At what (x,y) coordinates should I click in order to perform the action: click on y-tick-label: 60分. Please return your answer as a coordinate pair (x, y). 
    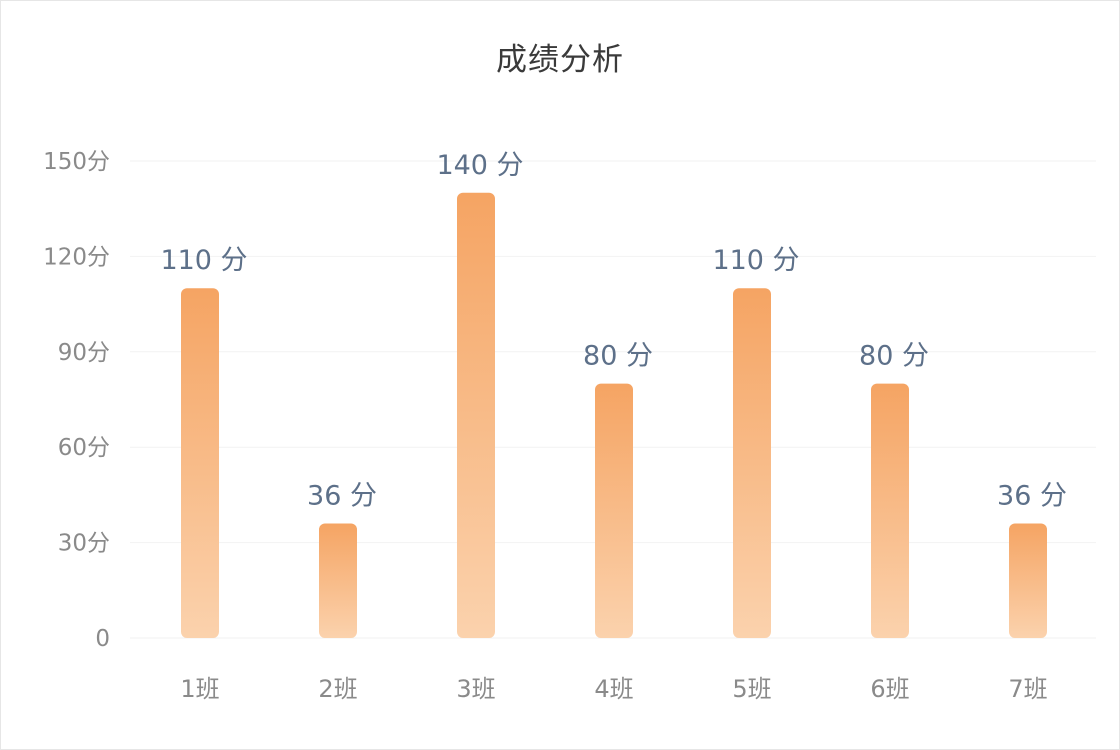
    Looking at the image, I should click on (84, 448).